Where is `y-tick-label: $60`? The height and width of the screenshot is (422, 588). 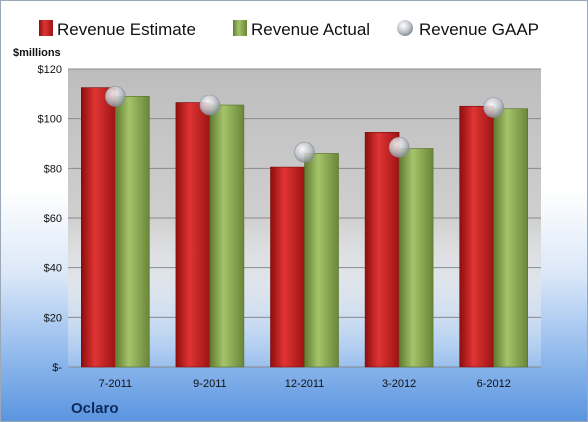
y-tick-label: $60 is located at coordinates (53, 219).